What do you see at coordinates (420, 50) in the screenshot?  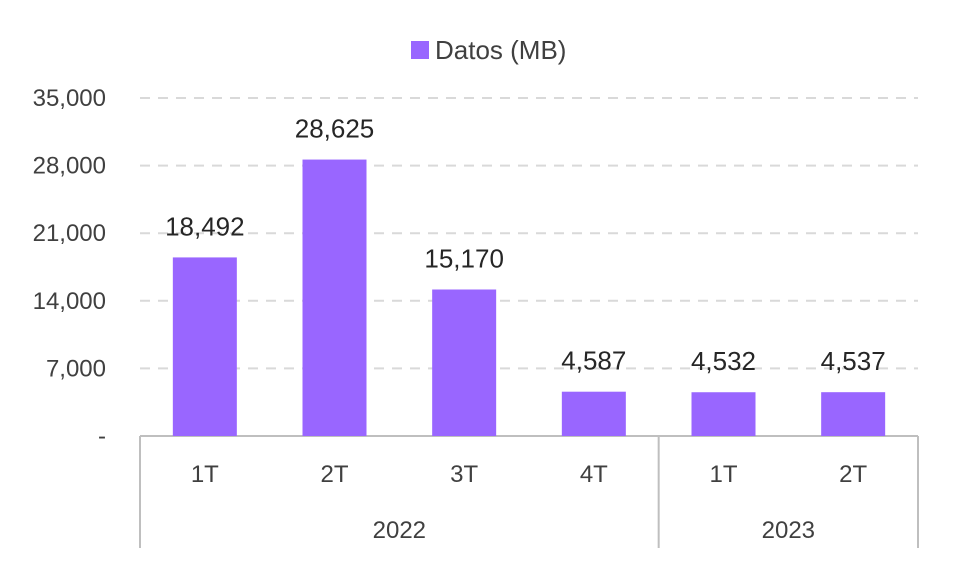 I see `legend-swatch` at bounding box center [420, 50].